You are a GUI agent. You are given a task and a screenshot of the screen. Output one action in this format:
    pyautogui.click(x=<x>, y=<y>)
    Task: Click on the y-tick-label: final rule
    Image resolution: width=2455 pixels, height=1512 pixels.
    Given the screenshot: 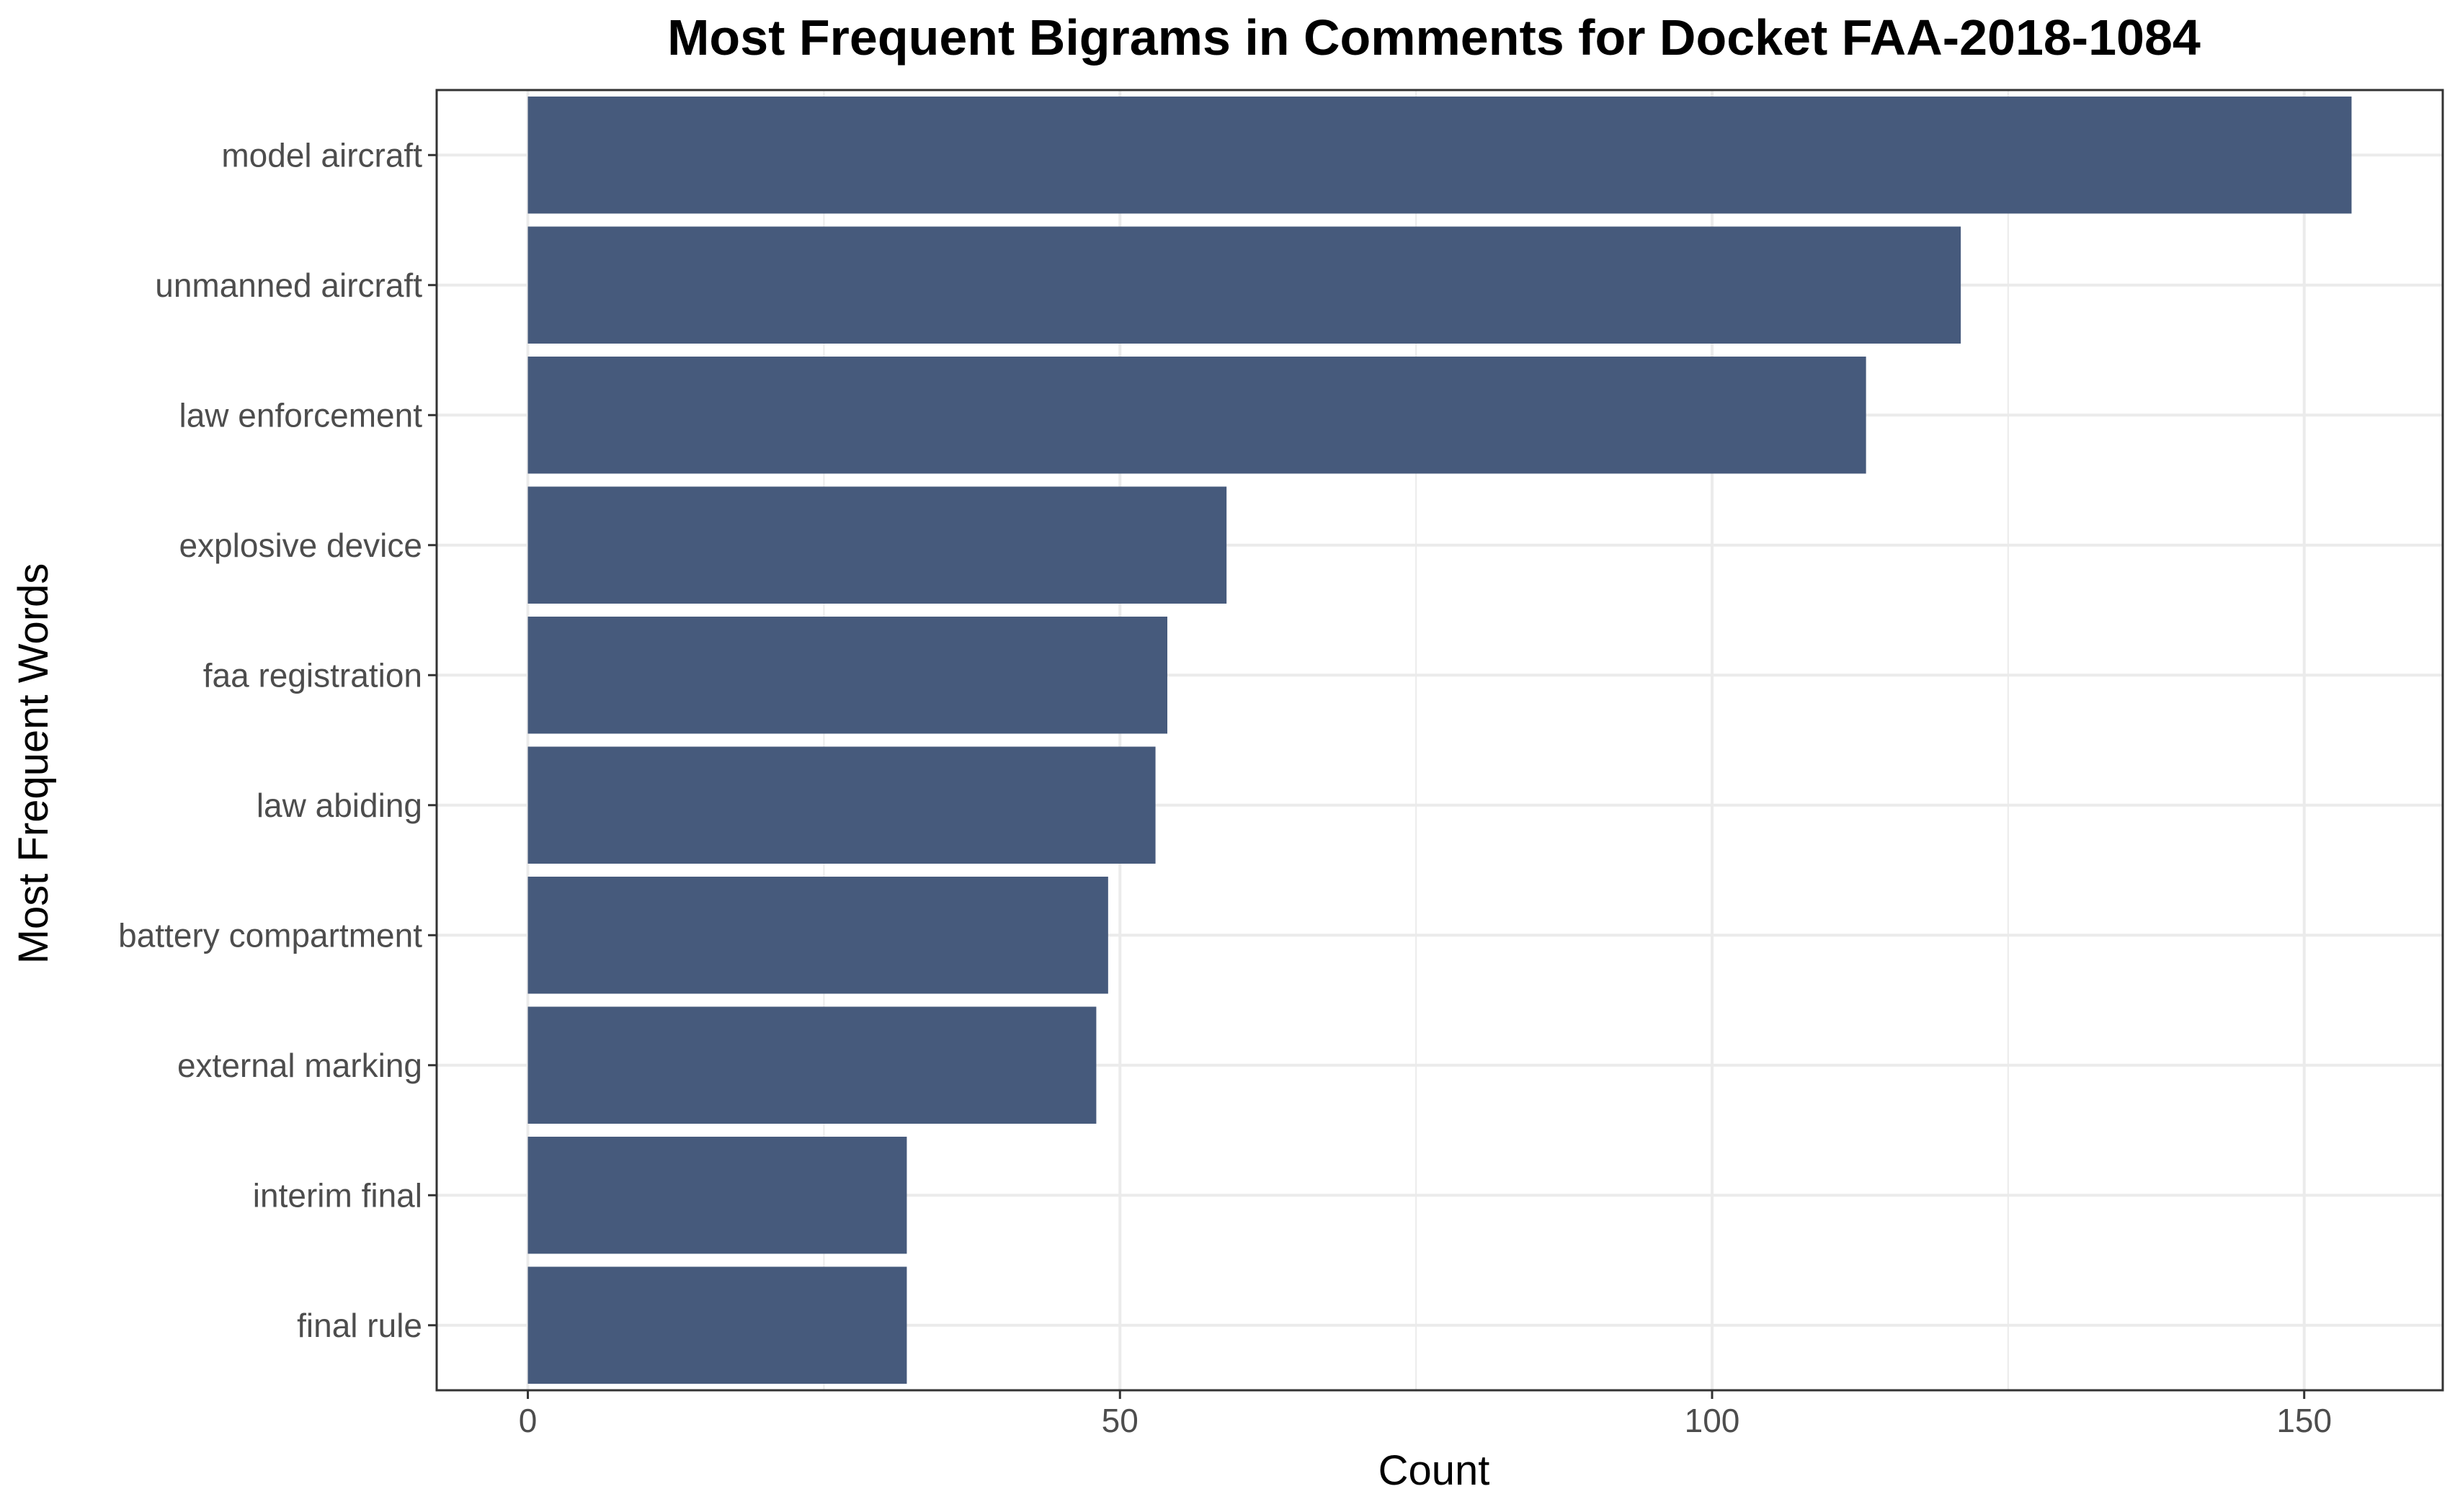 What is the action you would take?
    pyautogui.click(x=359, y=1325)
    